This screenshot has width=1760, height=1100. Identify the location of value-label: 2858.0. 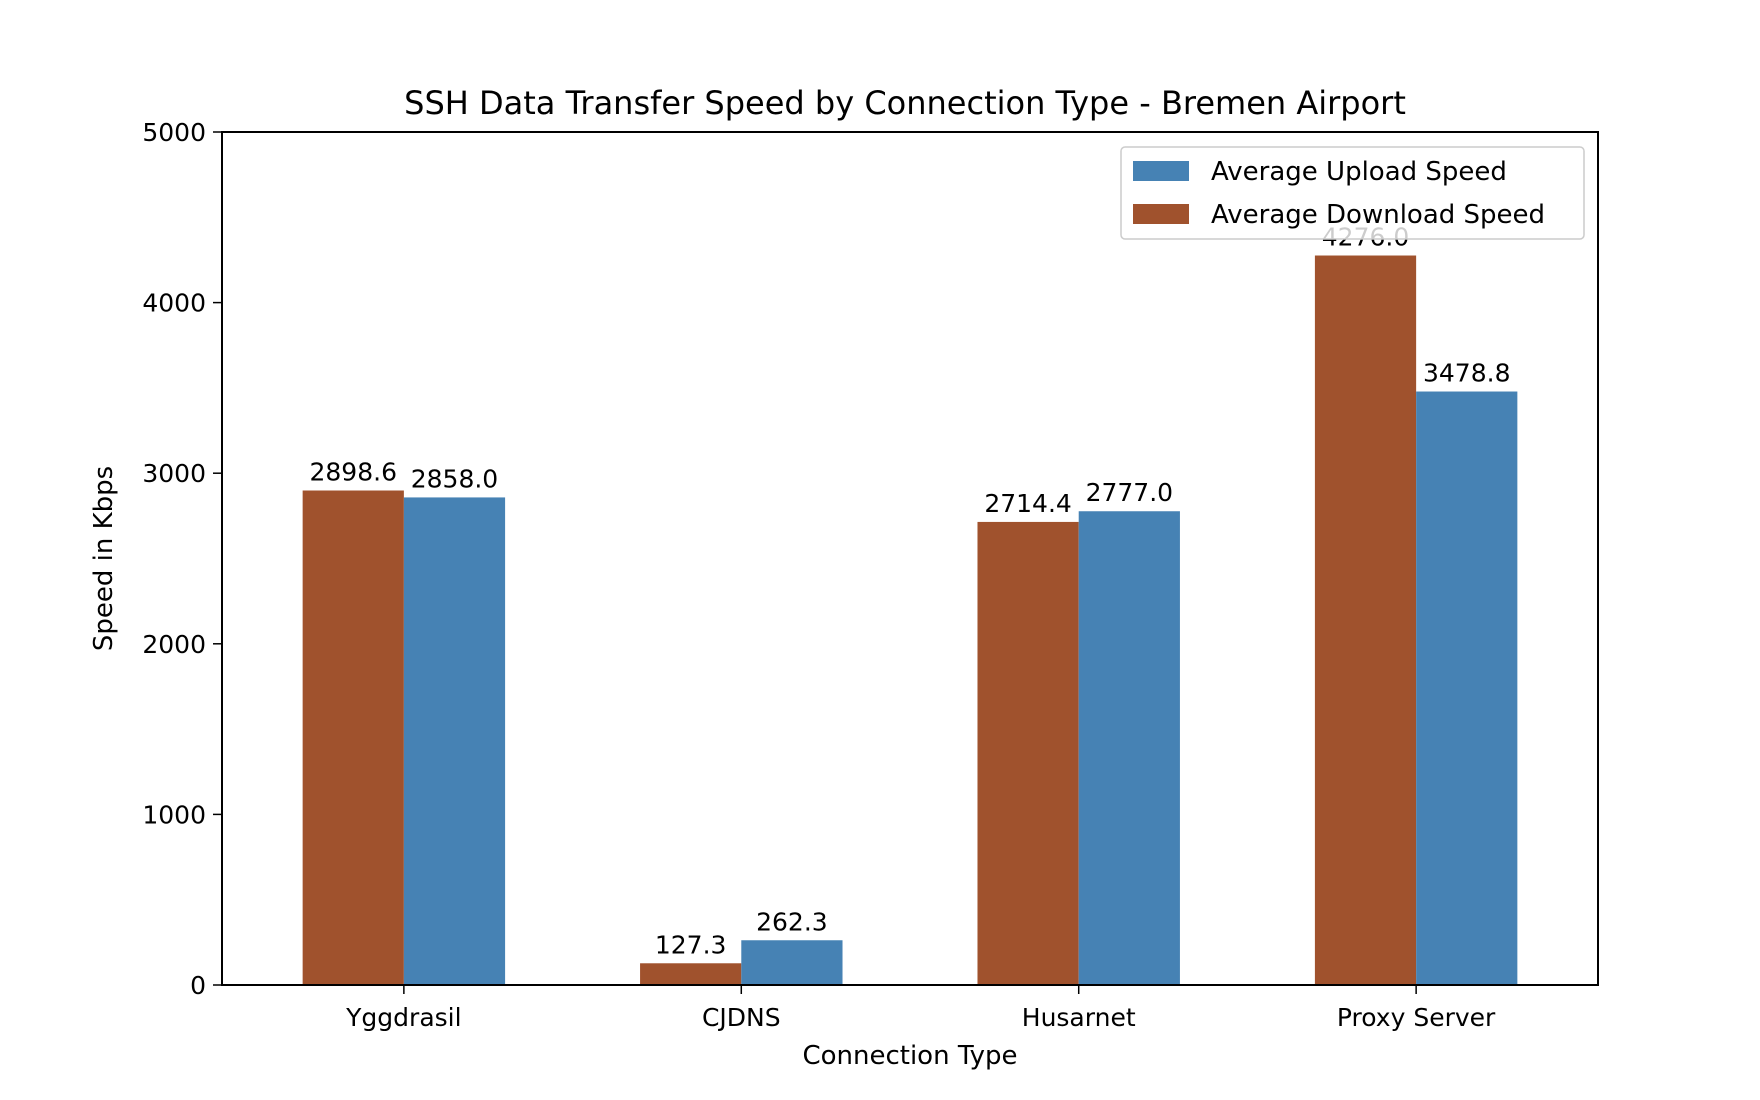
(454, 478).